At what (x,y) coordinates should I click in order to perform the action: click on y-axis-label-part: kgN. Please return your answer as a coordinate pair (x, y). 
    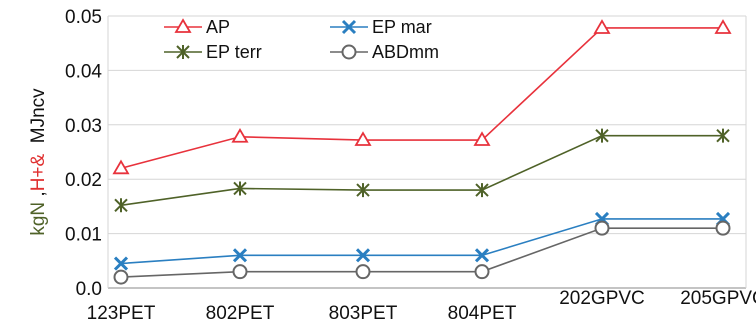
    Looking at the image, I should click on (38, 219).